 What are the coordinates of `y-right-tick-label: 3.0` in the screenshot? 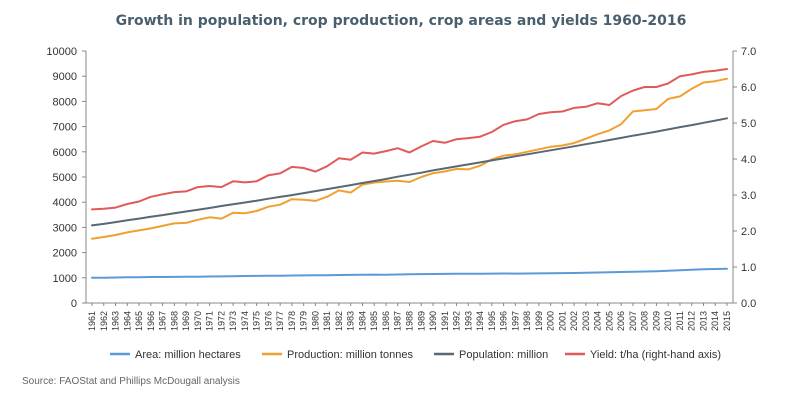 It's located at (748, 196).